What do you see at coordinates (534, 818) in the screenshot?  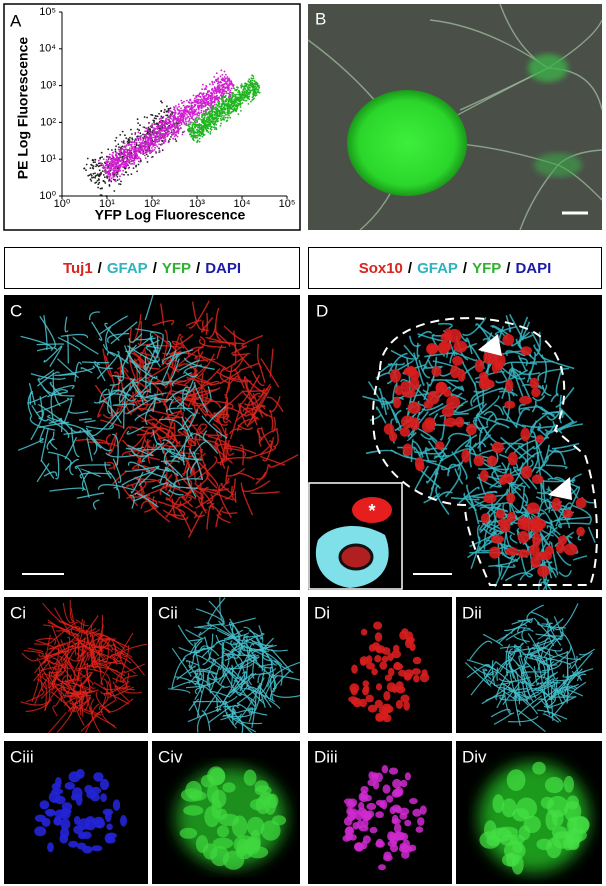 I see `panel-image` at bounding box center [534, 818].